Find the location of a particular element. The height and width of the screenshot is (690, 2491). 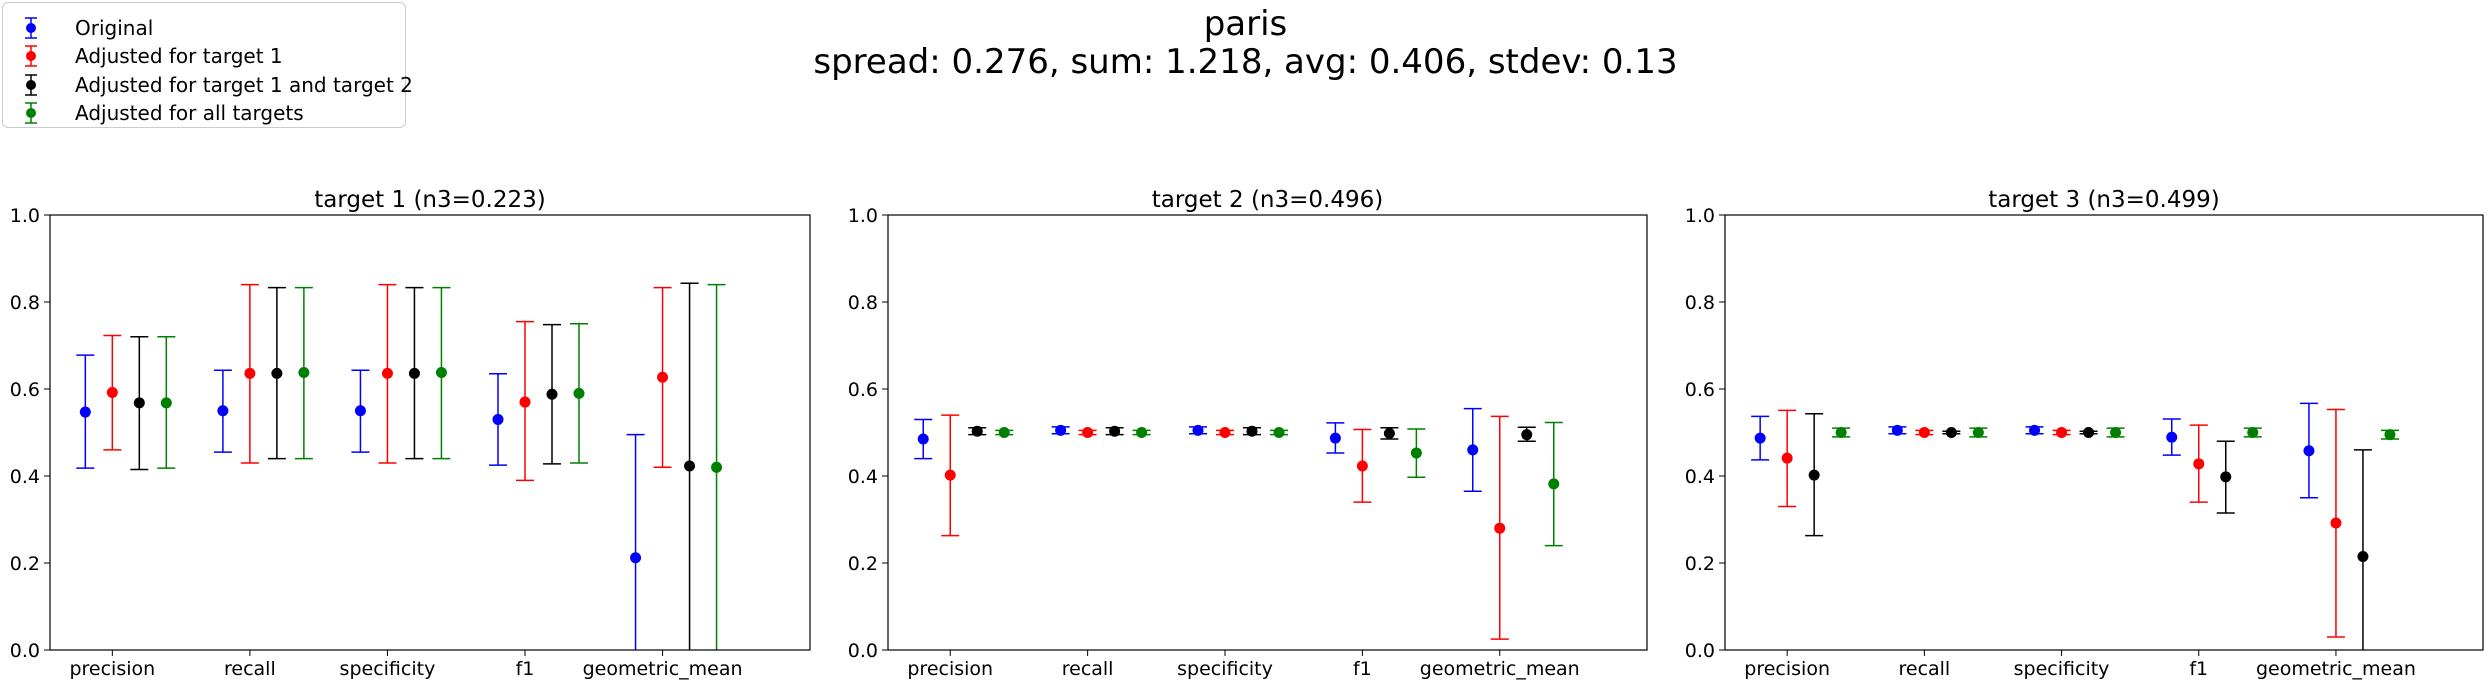

chart-title: target 1 (n3=0.223) is located at coordinates (429, 200).